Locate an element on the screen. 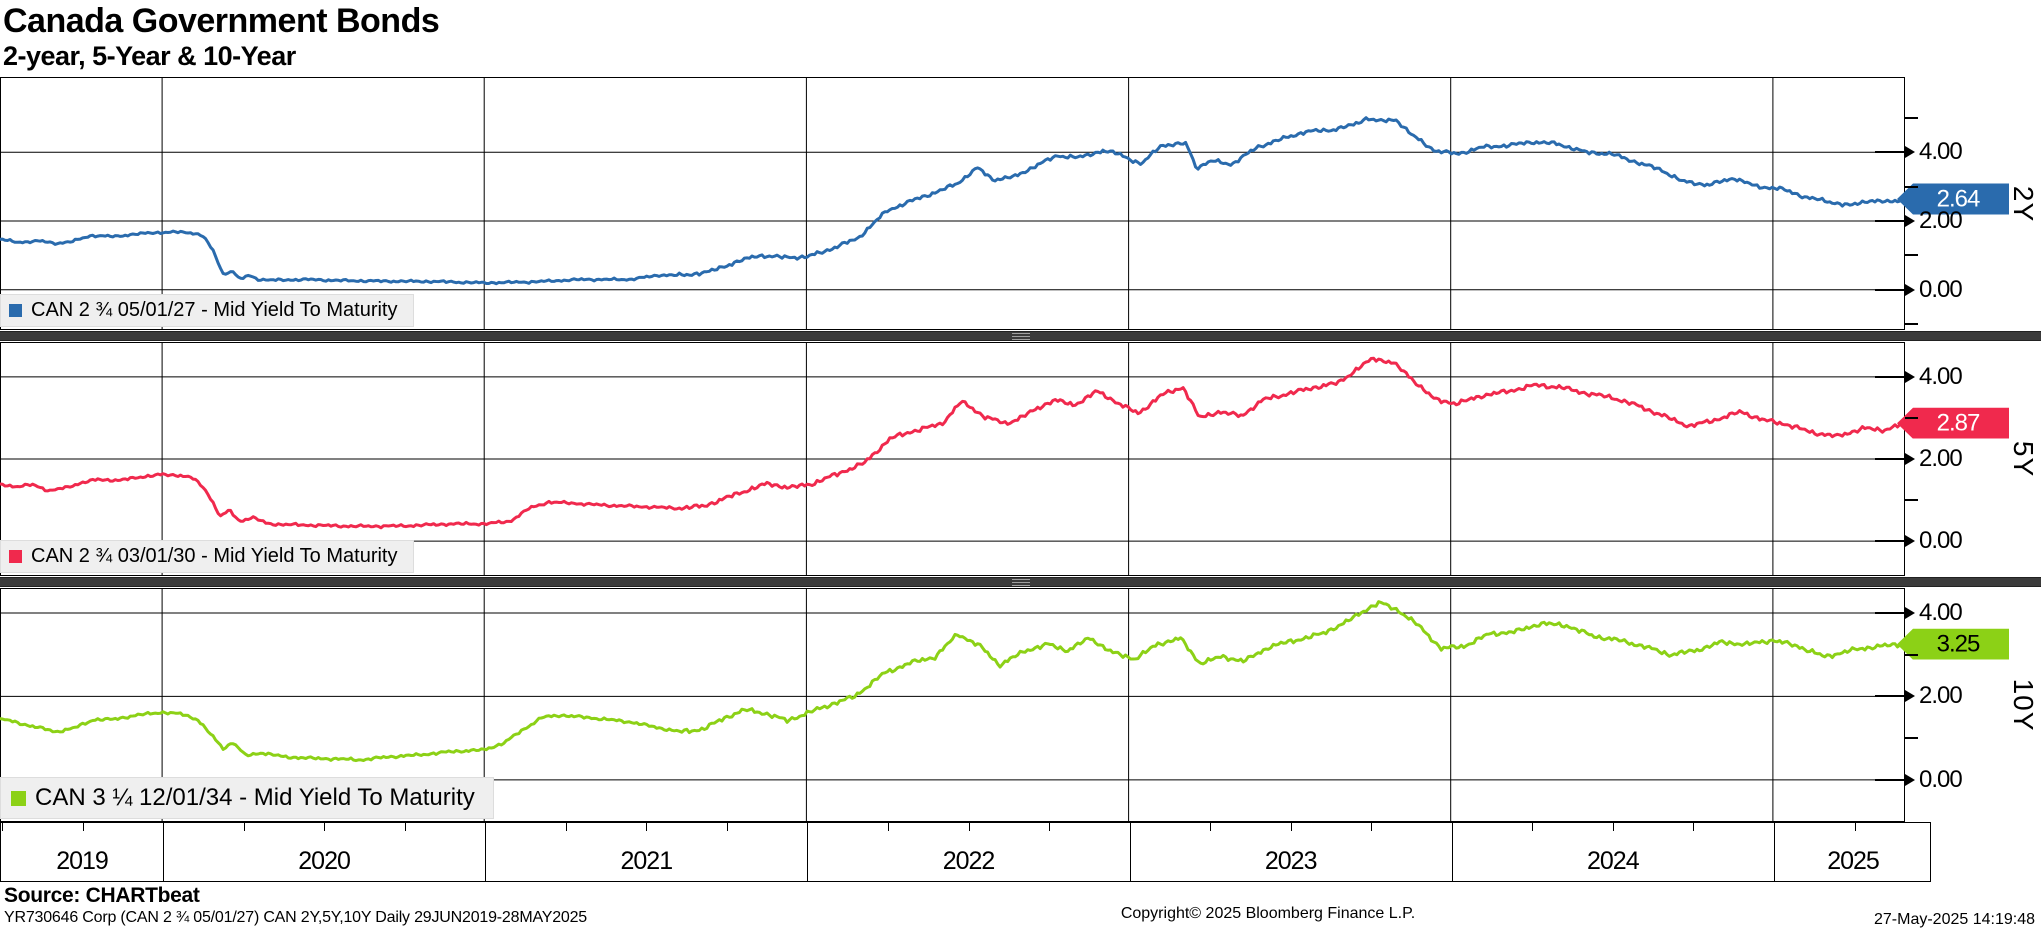 This screenshot has width=2041, height=936. panel-label-2y: 2Y is located at coordinates (2023, 203).